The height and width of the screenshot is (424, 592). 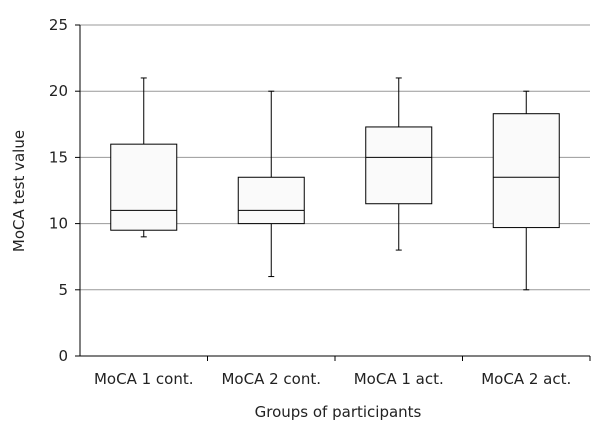 I want to click on x-tick-label: MoCA 1 act., so click(x=399, y=379).